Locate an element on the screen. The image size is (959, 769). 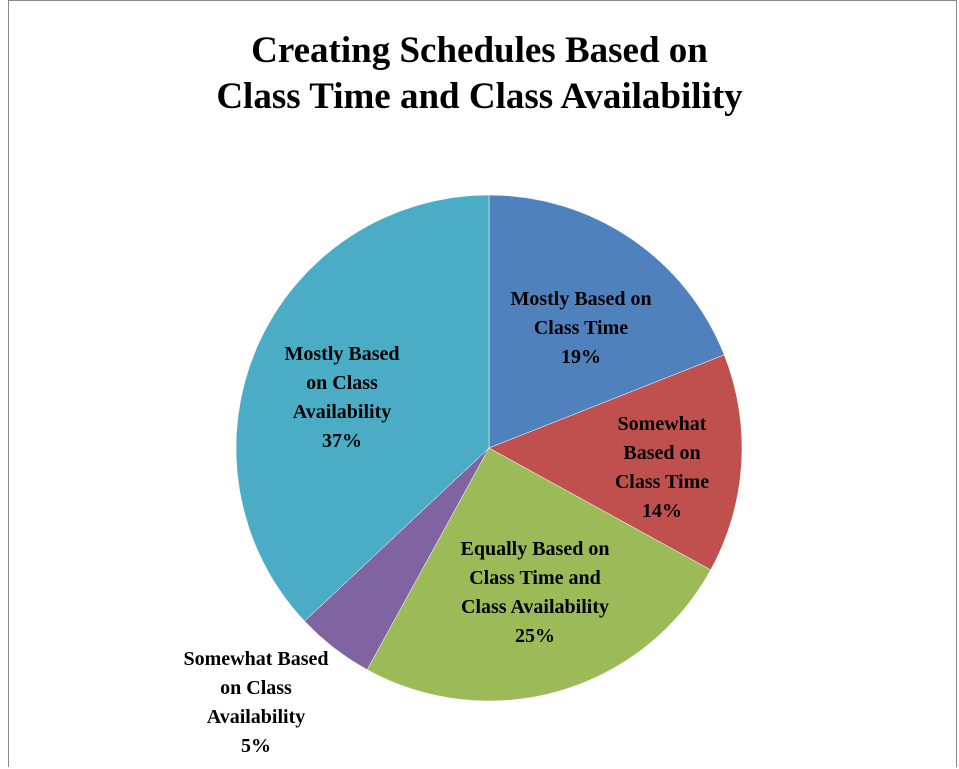
slice-category: Mostly Based on Class Time is located at coordinates (581, 313).